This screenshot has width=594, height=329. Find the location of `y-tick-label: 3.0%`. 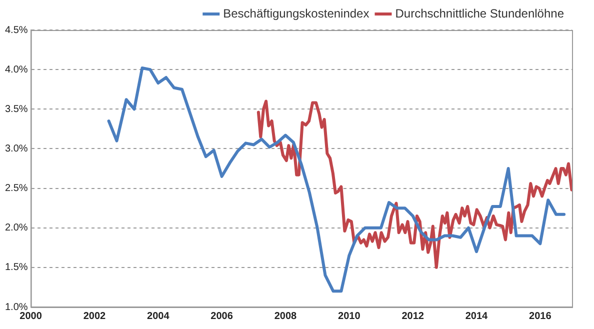

y-tick-label: 3.0% is located at coordinates (16, 148).